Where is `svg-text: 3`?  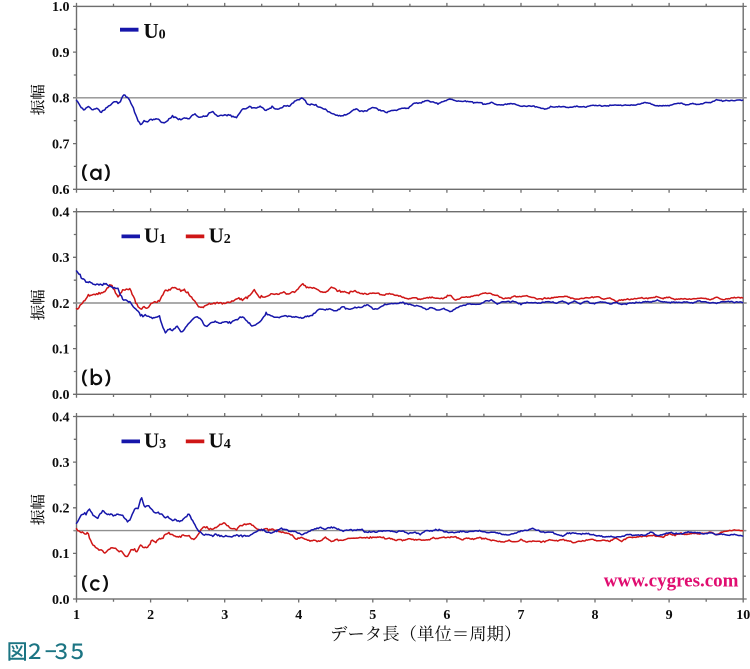
svg-text: 3 is located at coordinates (224, 615).